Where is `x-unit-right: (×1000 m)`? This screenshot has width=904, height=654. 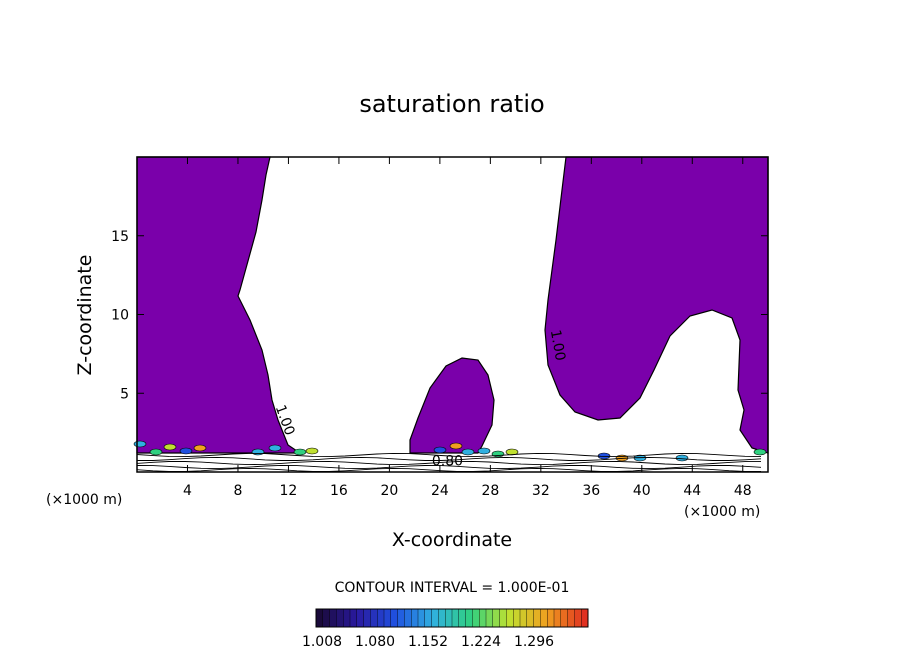
x-unit-right: (×1000 m) is located at coordinates (722, 512).